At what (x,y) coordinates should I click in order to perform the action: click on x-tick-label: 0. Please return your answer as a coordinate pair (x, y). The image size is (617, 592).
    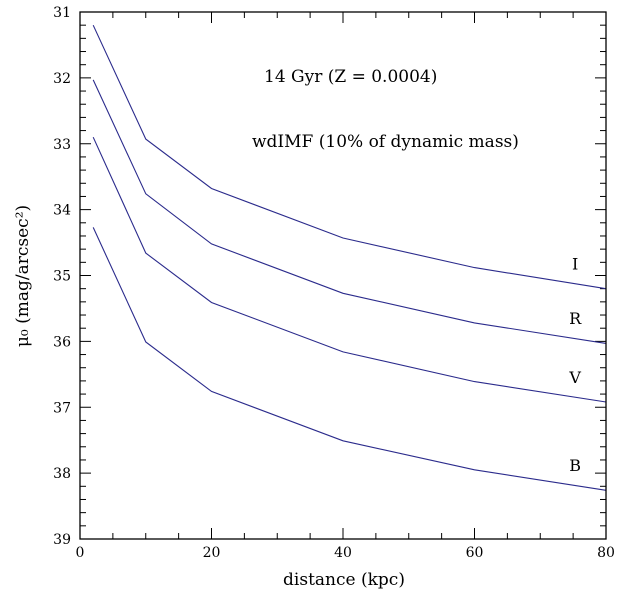
    Looking at the image, I should click on (80, 553).